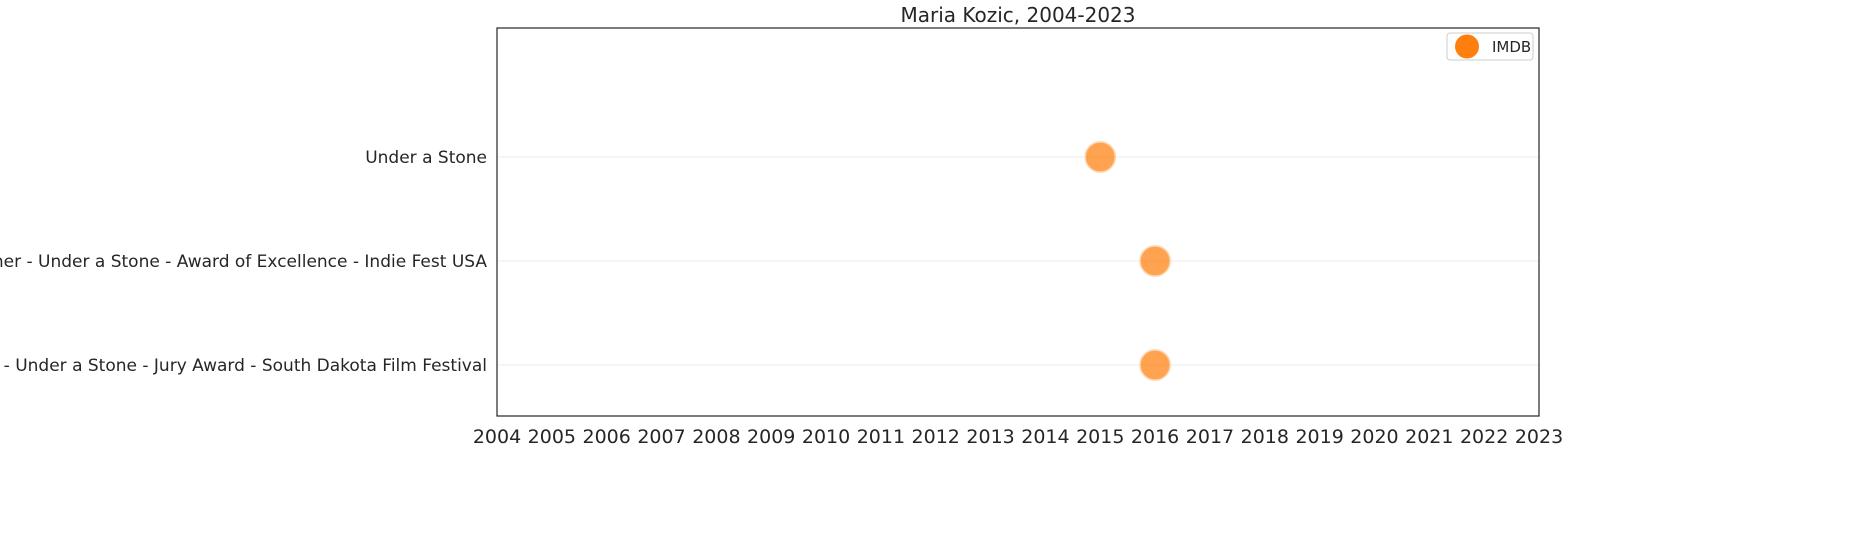 The height and width of the screenshot is (537, 1864). Describe the element at coordinates (1210, 437) in the screenshot. I see `x-tick-label: 2017` at that location.